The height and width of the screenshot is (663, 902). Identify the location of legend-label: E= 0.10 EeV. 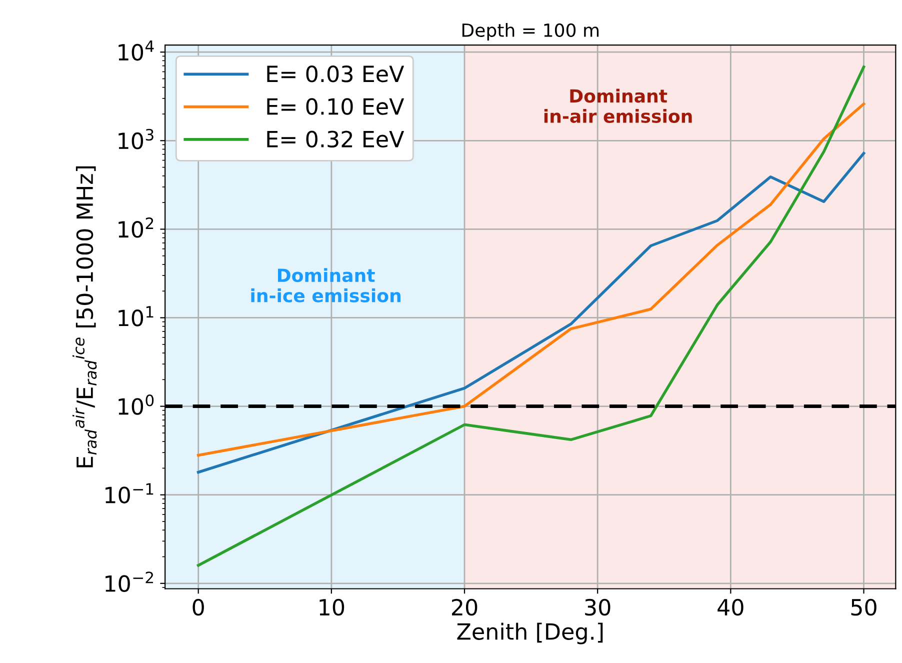
(335, 106).